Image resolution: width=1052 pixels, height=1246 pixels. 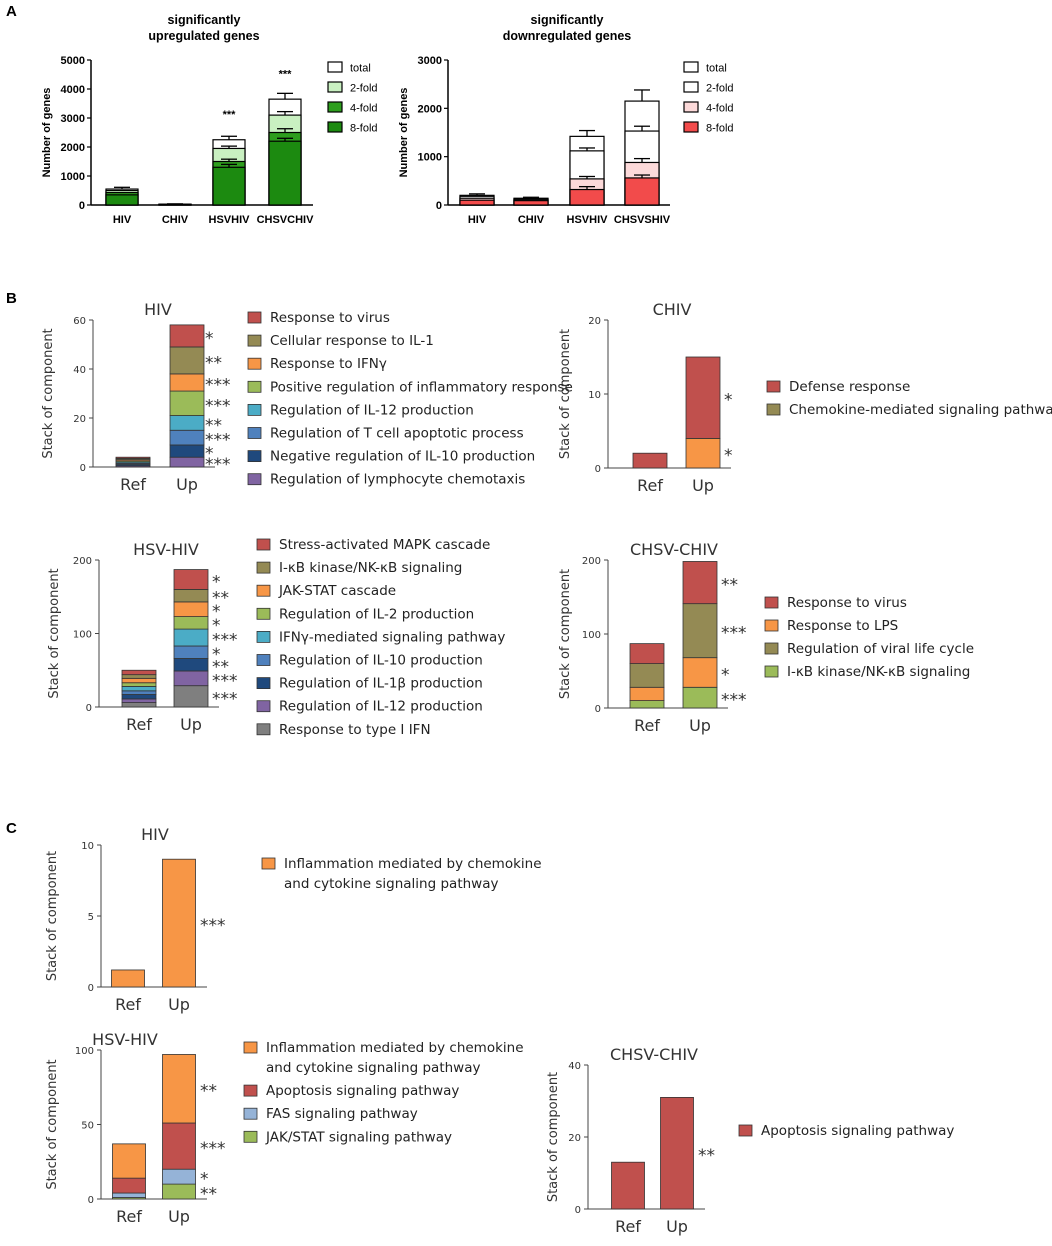 I want to click on legend-label: Response to type I IFN, so click(x=355, y=730).